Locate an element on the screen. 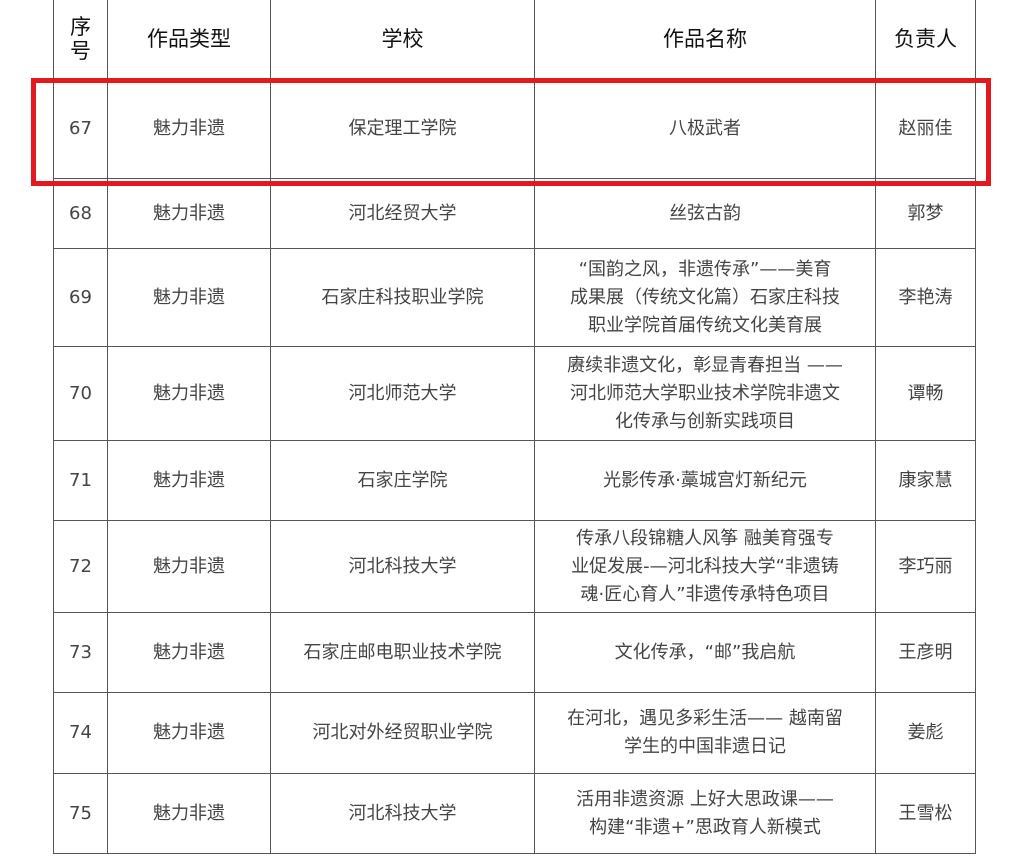 The image size is (1026, 861). cell-name: 文化传承，“邮”我启航 is located at coordinates (705, 652).